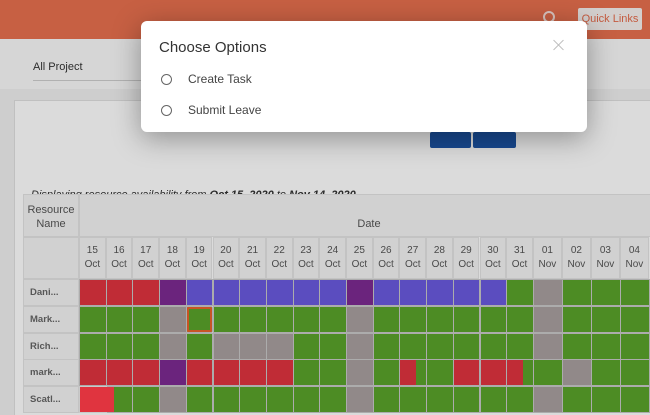  I want to click on header-blank, so click(51, 258).